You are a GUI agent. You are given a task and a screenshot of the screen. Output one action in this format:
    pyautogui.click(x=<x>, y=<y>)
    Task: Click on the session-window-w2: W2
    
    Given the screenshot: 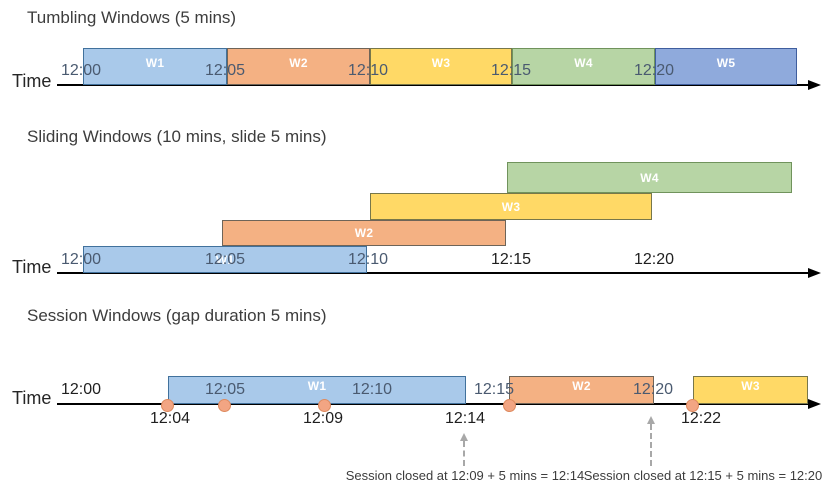 What is the action you would take?
    pyautogui.click(x=581, y=390)
    